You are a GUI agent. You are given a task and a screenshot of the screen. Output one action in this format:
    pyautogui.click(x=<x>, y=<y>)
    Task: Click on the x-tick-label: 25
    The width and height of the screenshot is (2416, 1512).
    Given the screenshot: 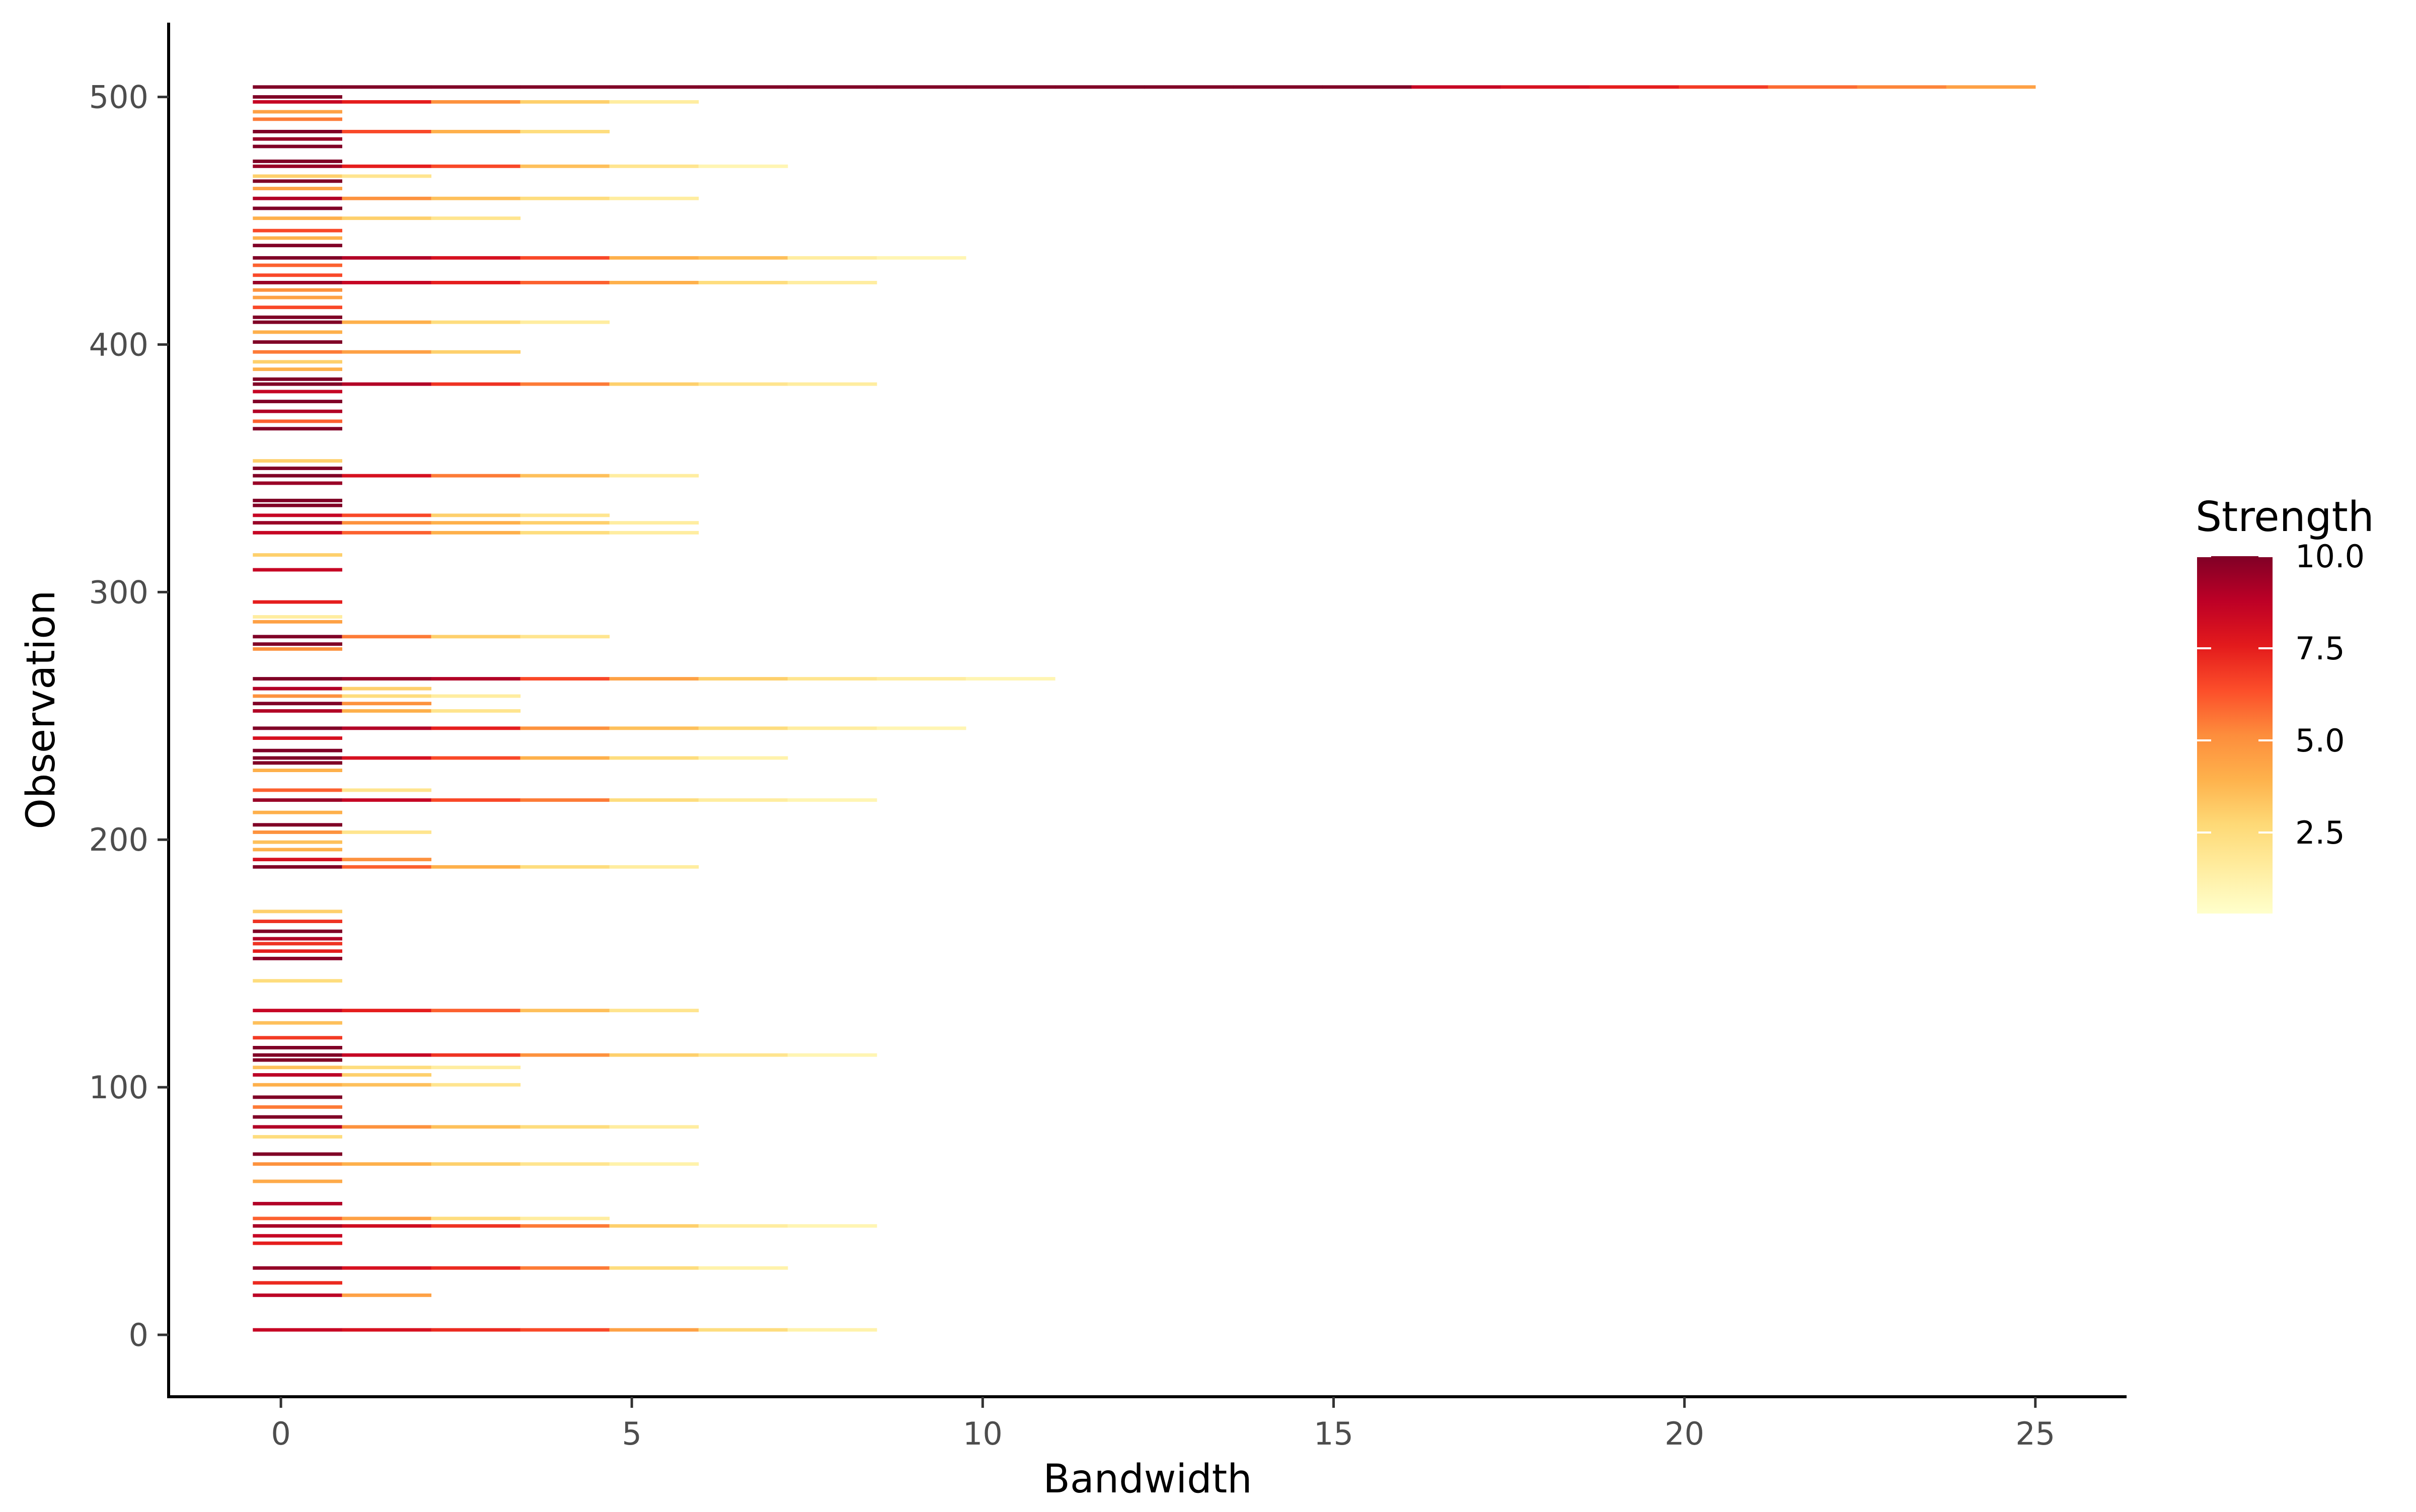 What is the action you would take?
    pyautogui.click(x=2035, y=1433)
    